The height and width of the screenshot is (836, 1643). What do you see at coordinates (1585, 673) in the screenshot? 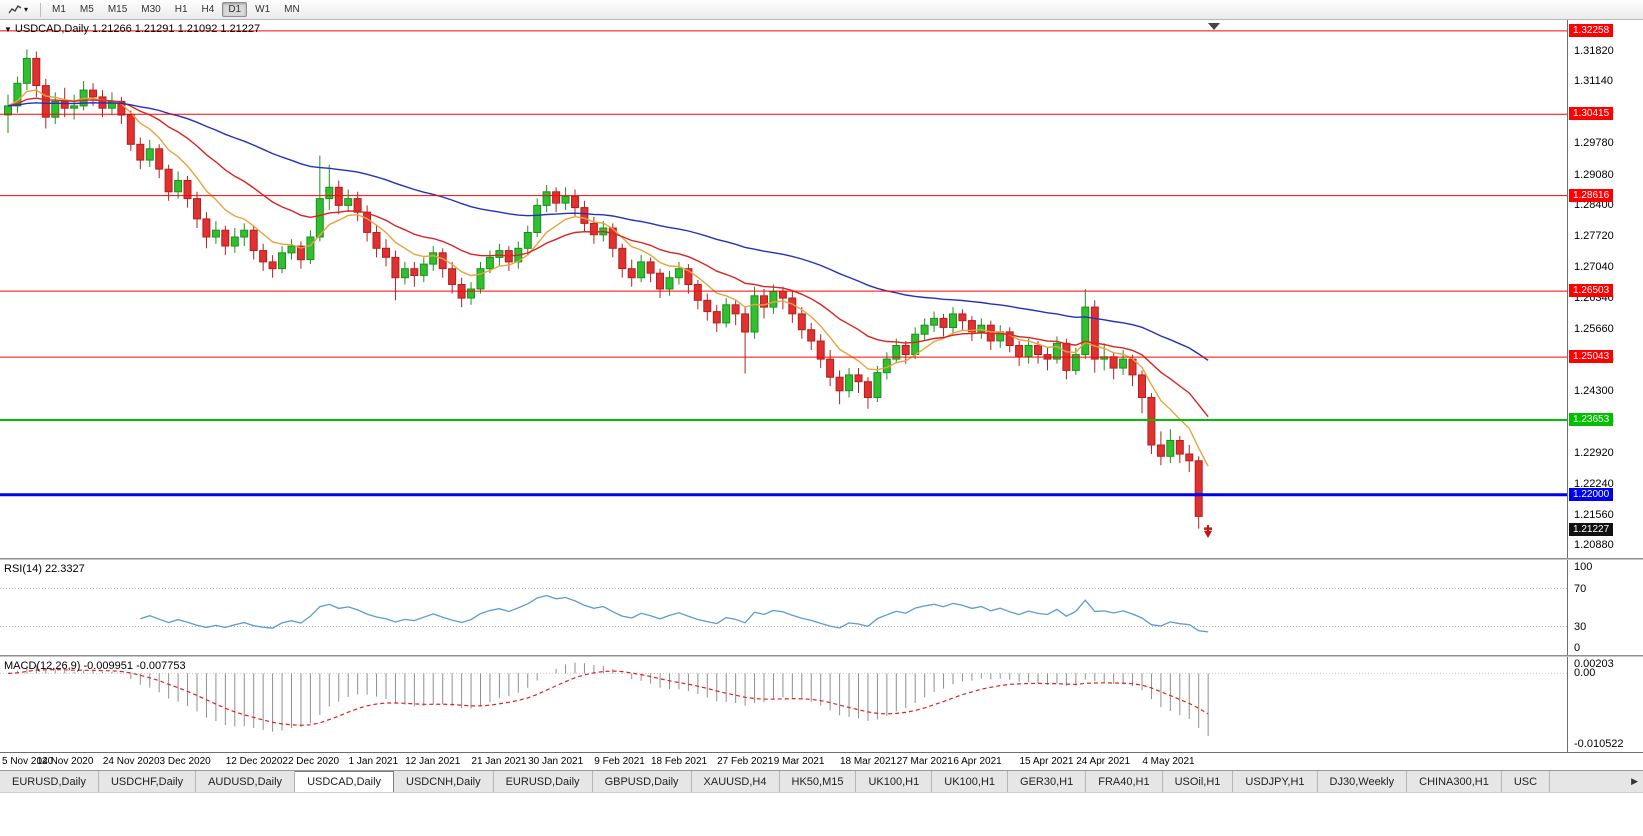
I see `macd-axis-label: 0.00` at bounding box center [1585, 673].